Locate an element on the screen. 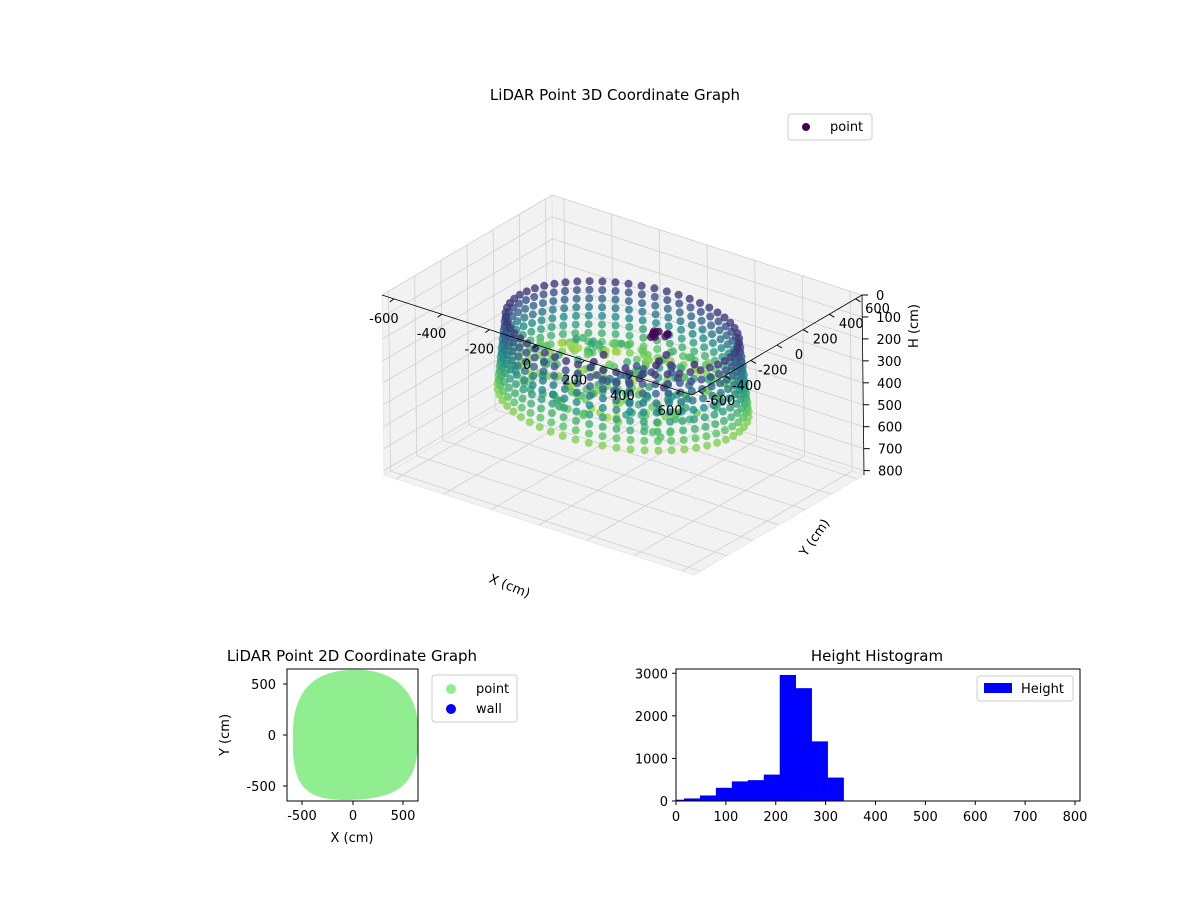 This screenshot has height=900, width=1200. histogram-xtick-label: 100 is located at coordinates (725, 817).